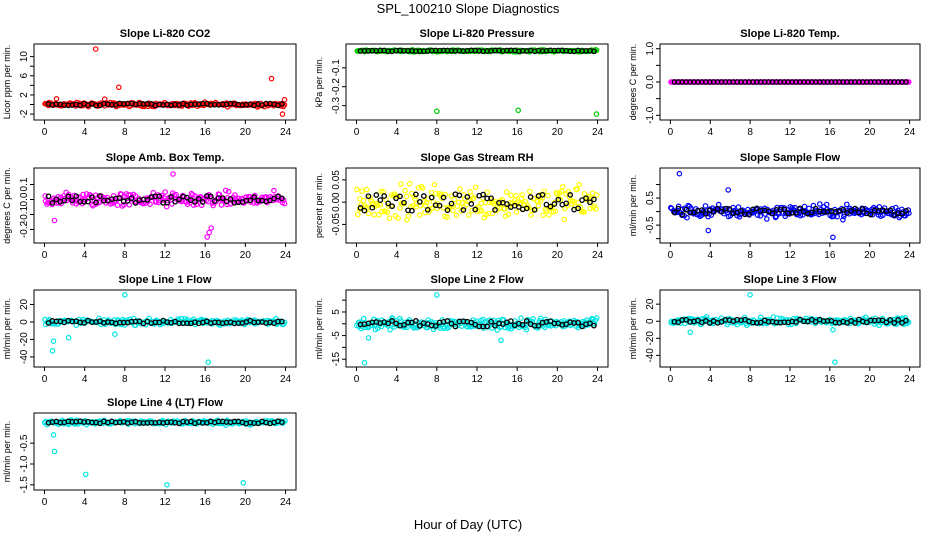 The image size is (936, 540). Describe the element at coordinates (336, 87) in the screenshot. I see `y-tick-label: -0.2` at that location.